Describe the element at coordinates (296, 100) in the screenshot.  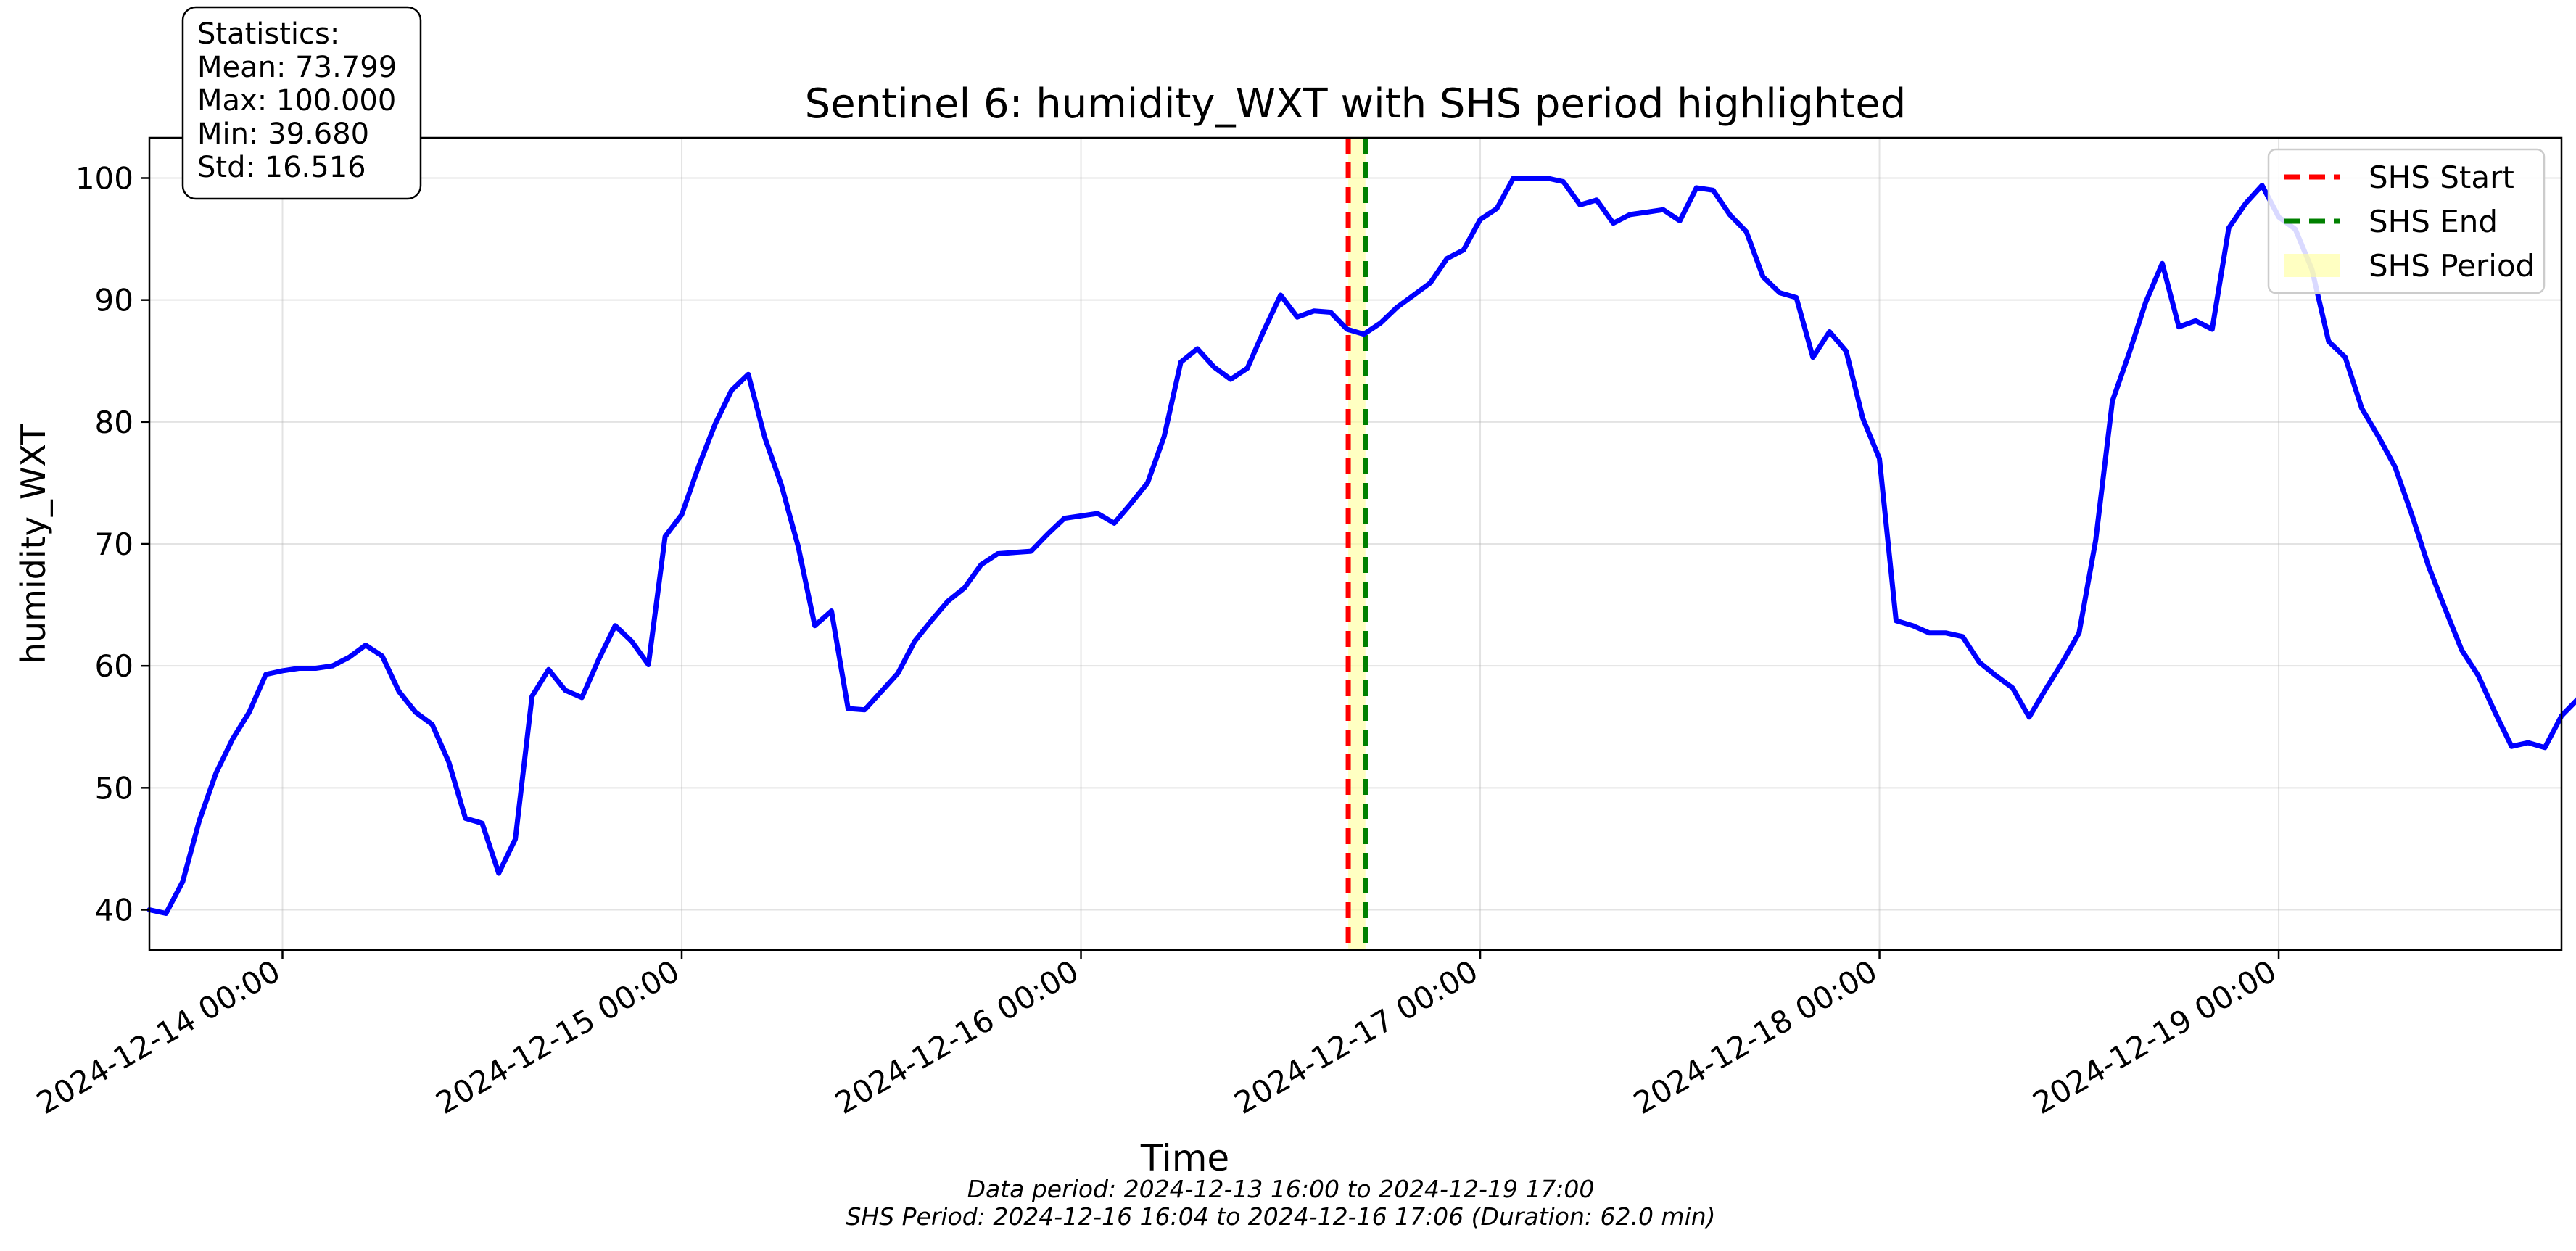
I see `statistics-line: Max: 100.000` at that location.